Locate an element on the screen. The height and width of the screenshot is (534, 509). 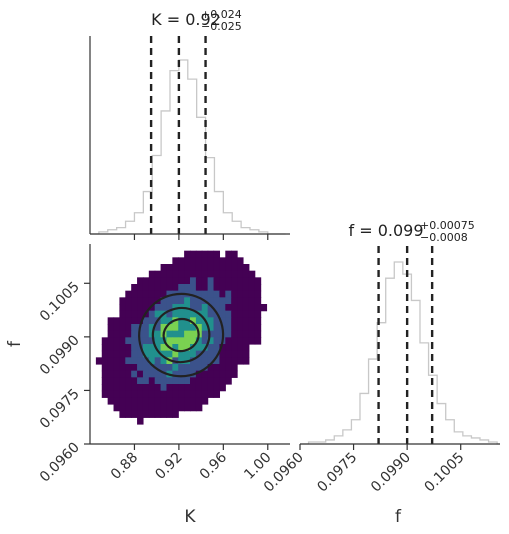
title-f: f = 0.099 is located at coordinates (385, 230).